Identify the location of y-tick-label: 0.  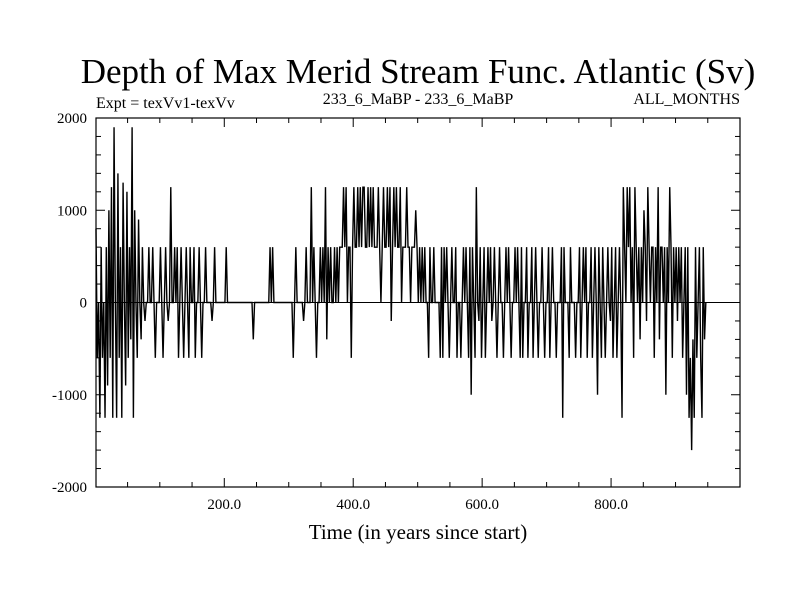
(84, 304).